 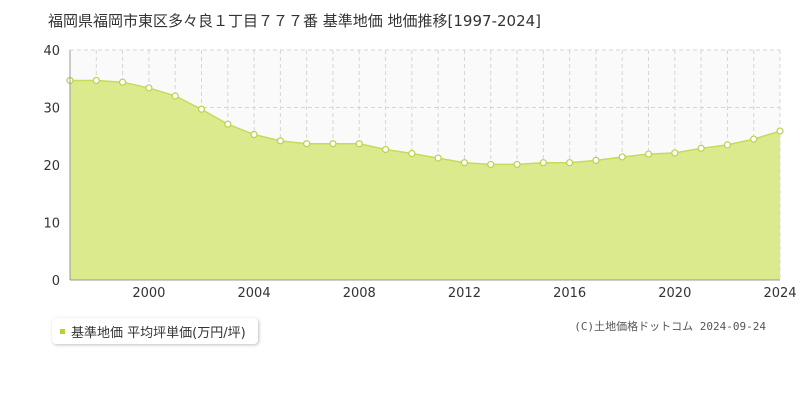 I want to click on legend-label: 基準地価 平均坪単価(万円/坪), so click(x=158, y=333).